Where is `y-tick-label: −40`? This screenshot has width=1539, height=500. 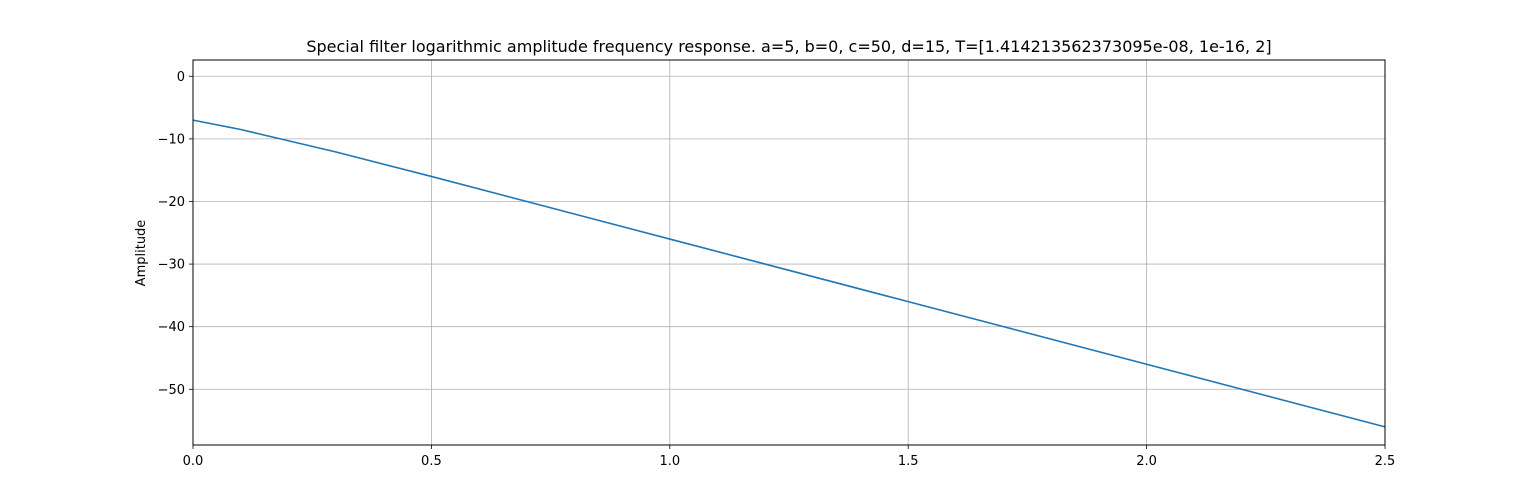
y-tick-label: −40 is located at coordinates (171, 327).